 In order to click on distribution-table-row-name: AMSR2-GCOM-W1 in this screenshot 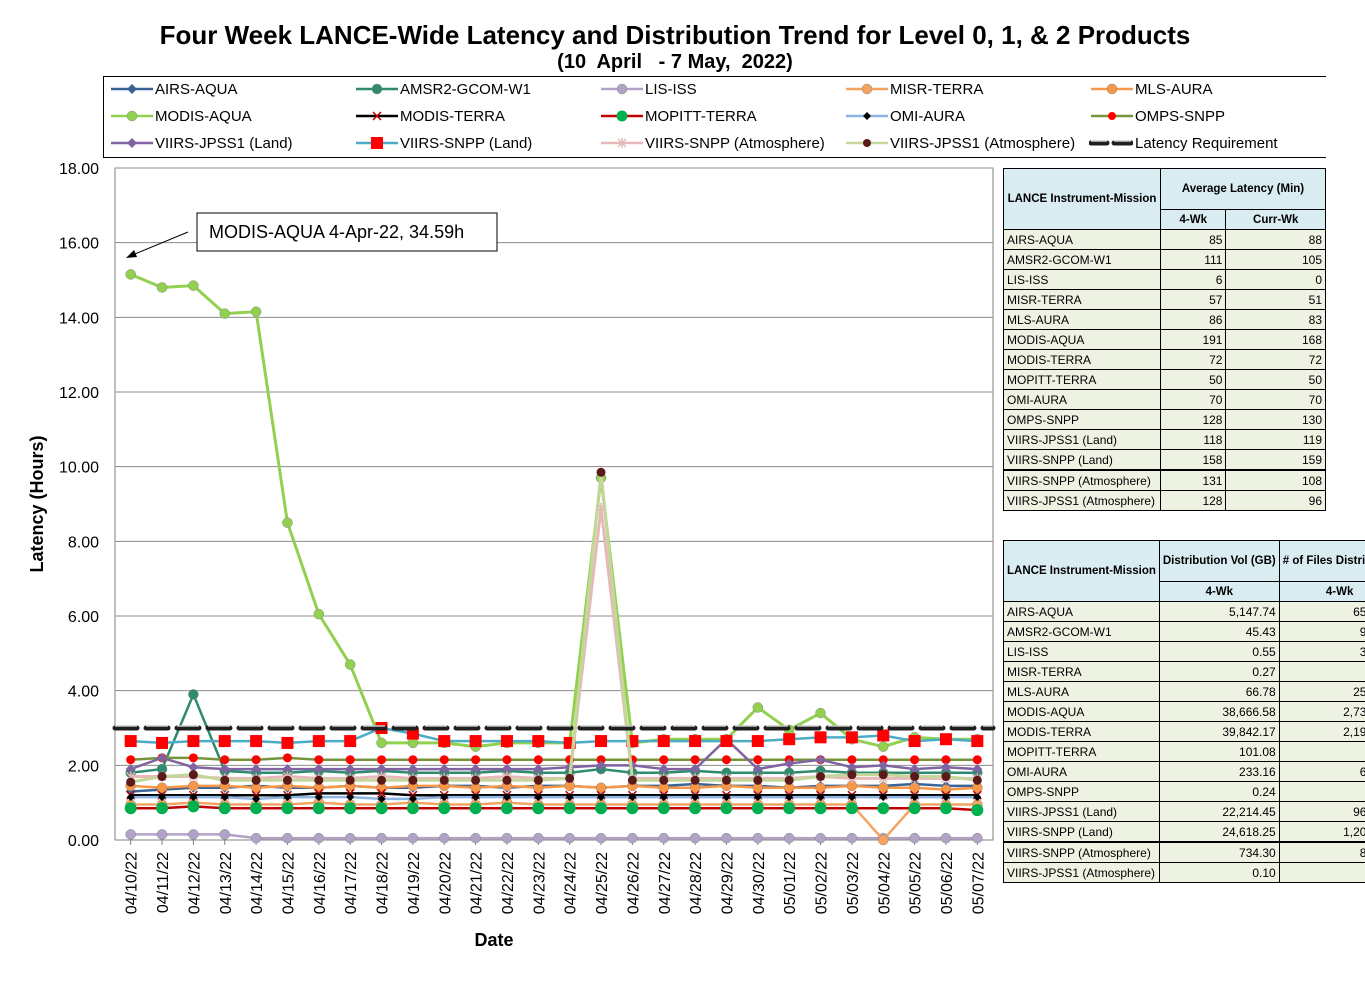, I will do `click(1081, 631)`.